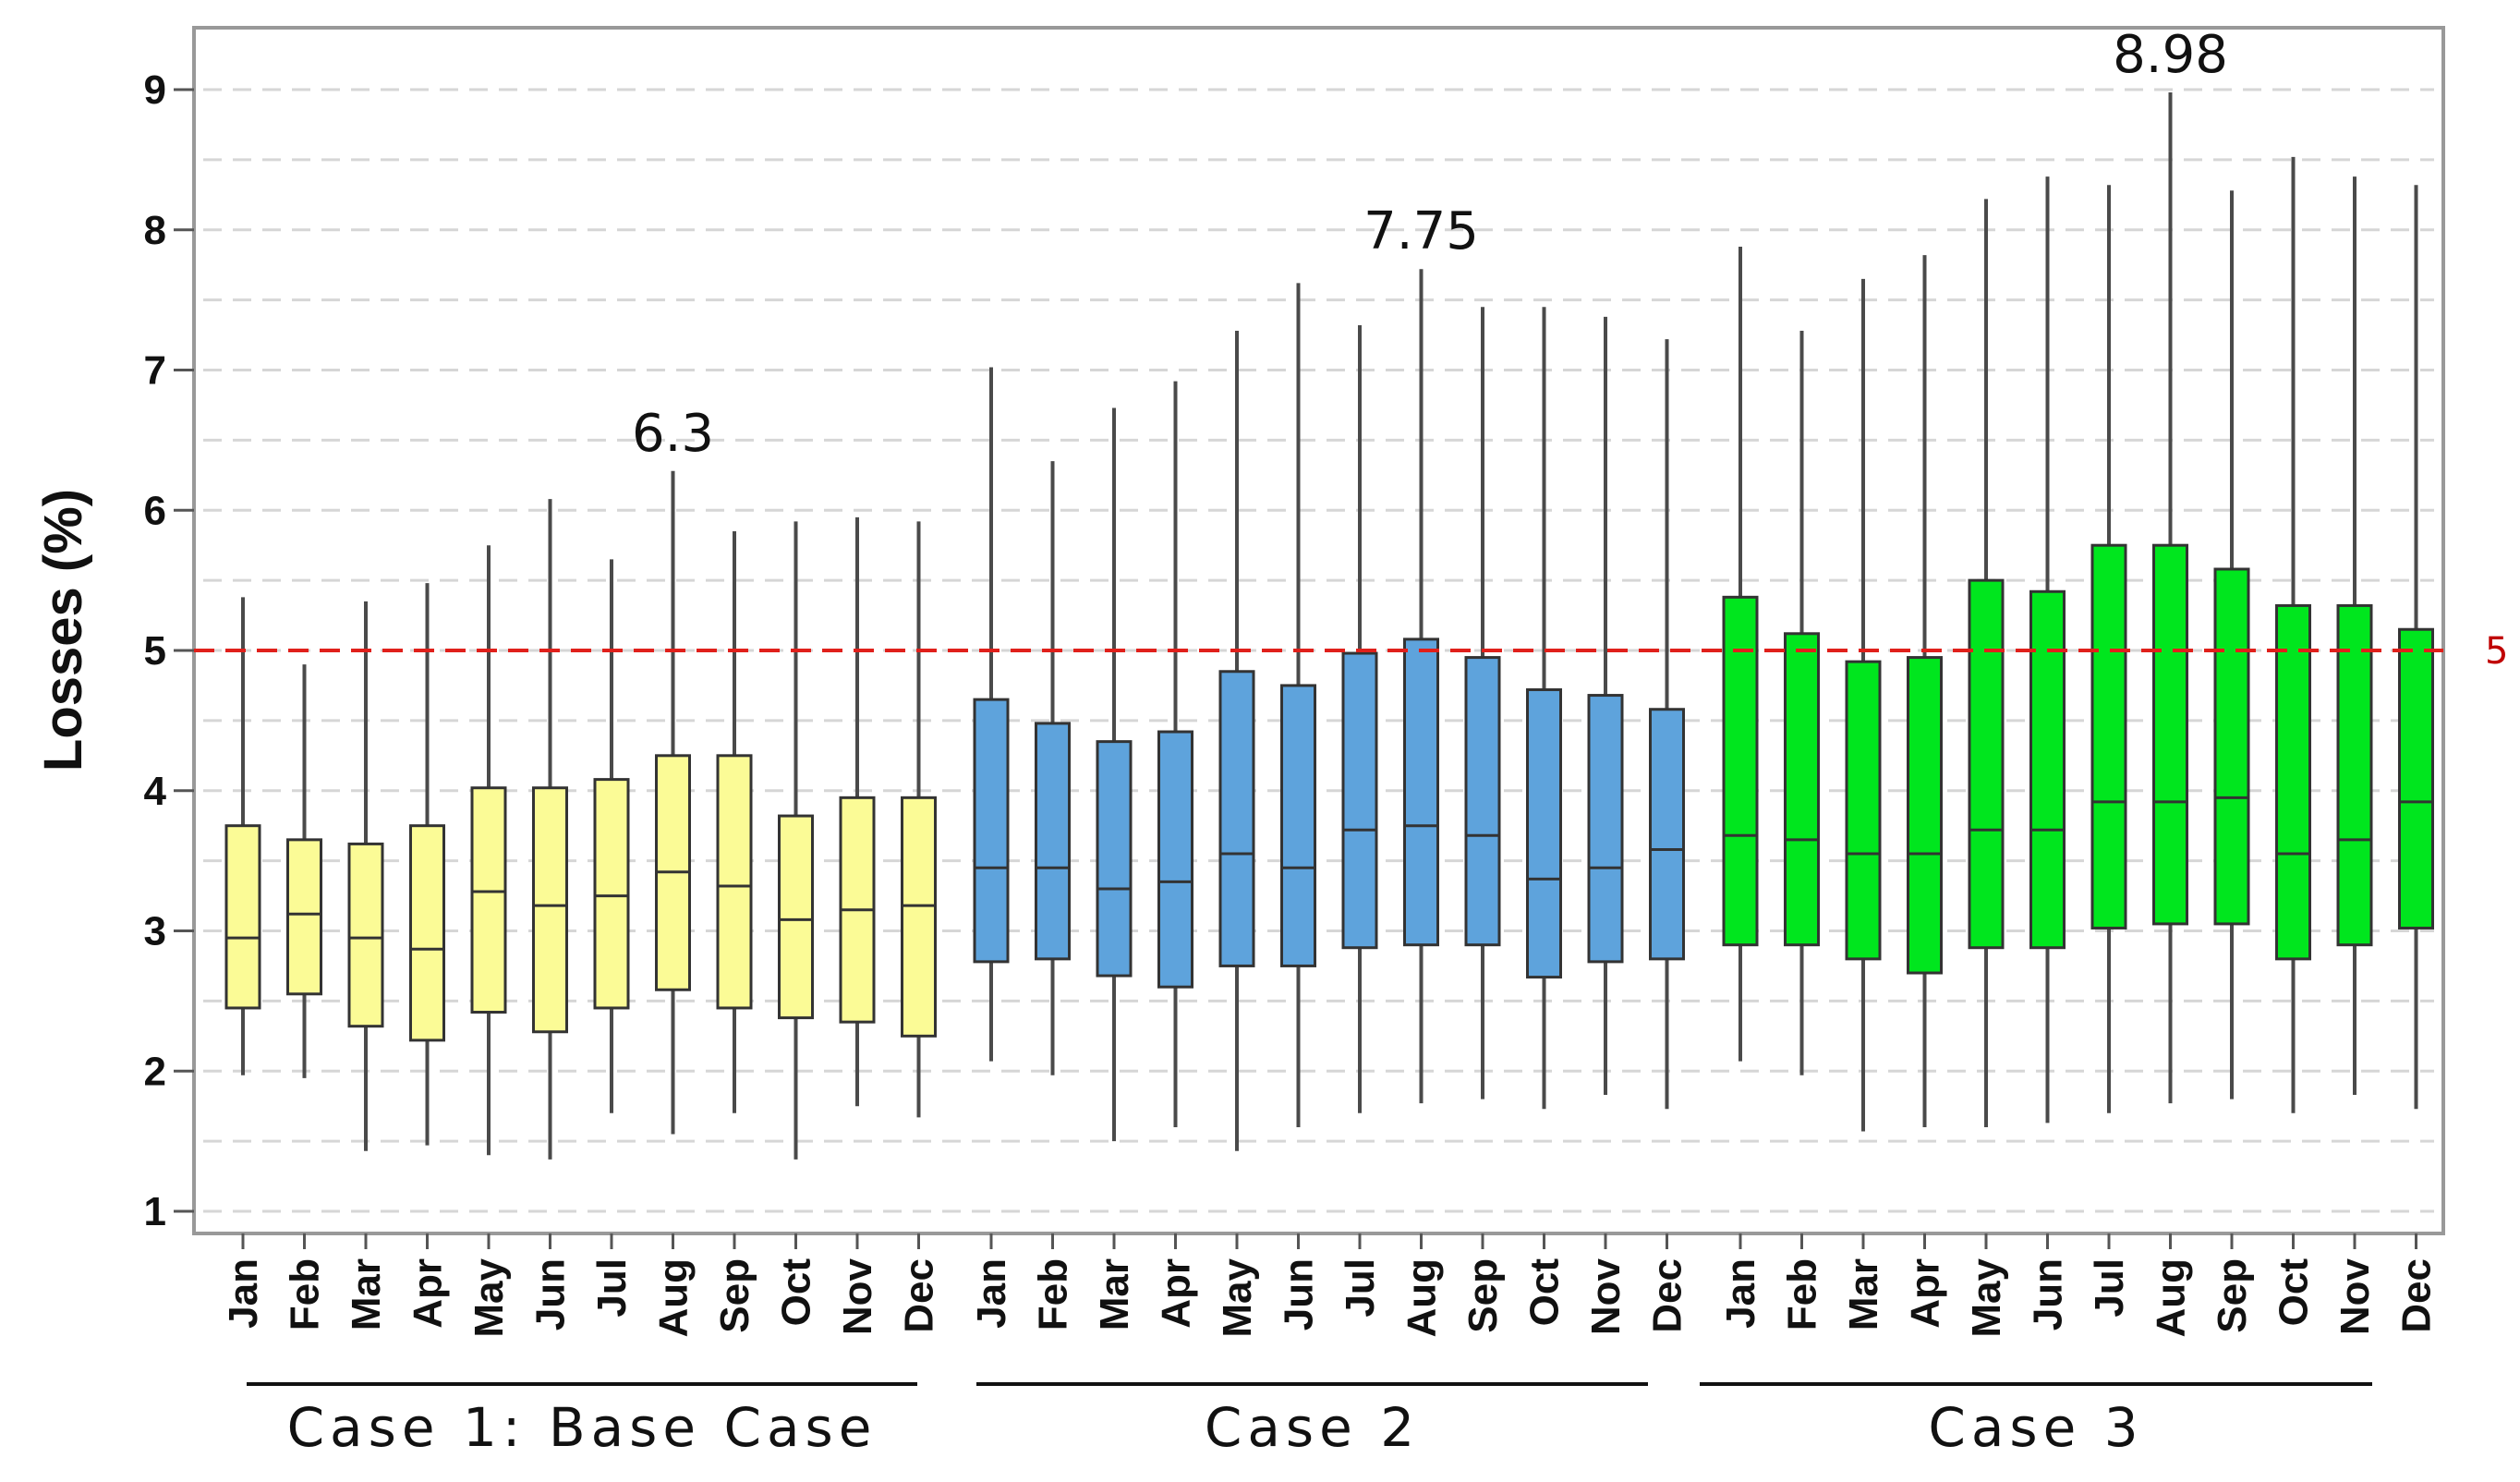  I want to click on max-annotation: 8.98, so click(2170, 55).